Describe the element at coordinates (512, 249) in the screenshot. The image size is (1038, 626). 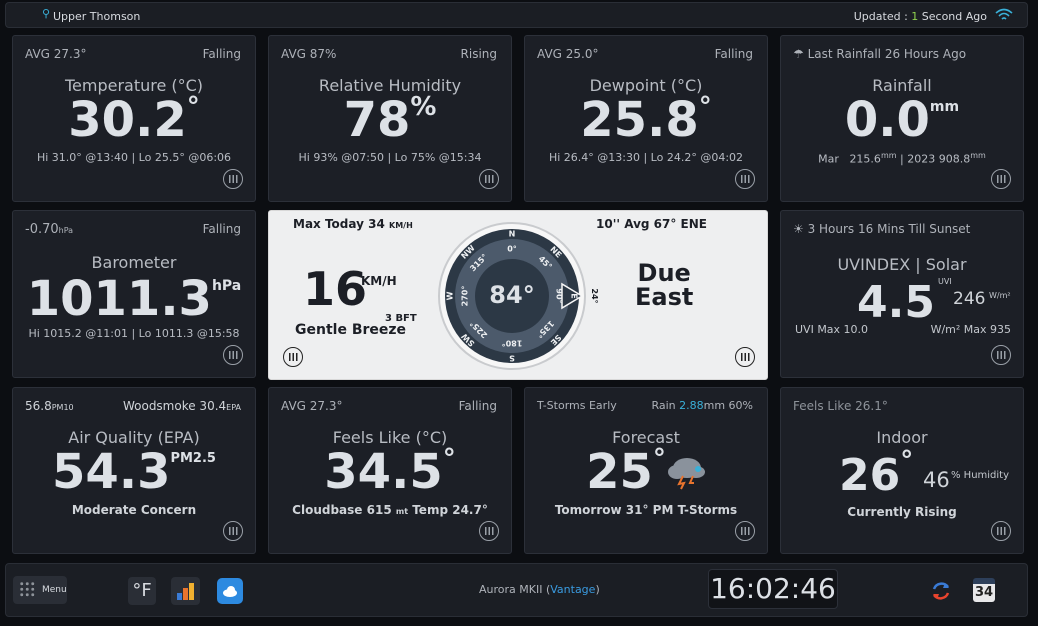
I see `compass-degree: 0°` at that location.